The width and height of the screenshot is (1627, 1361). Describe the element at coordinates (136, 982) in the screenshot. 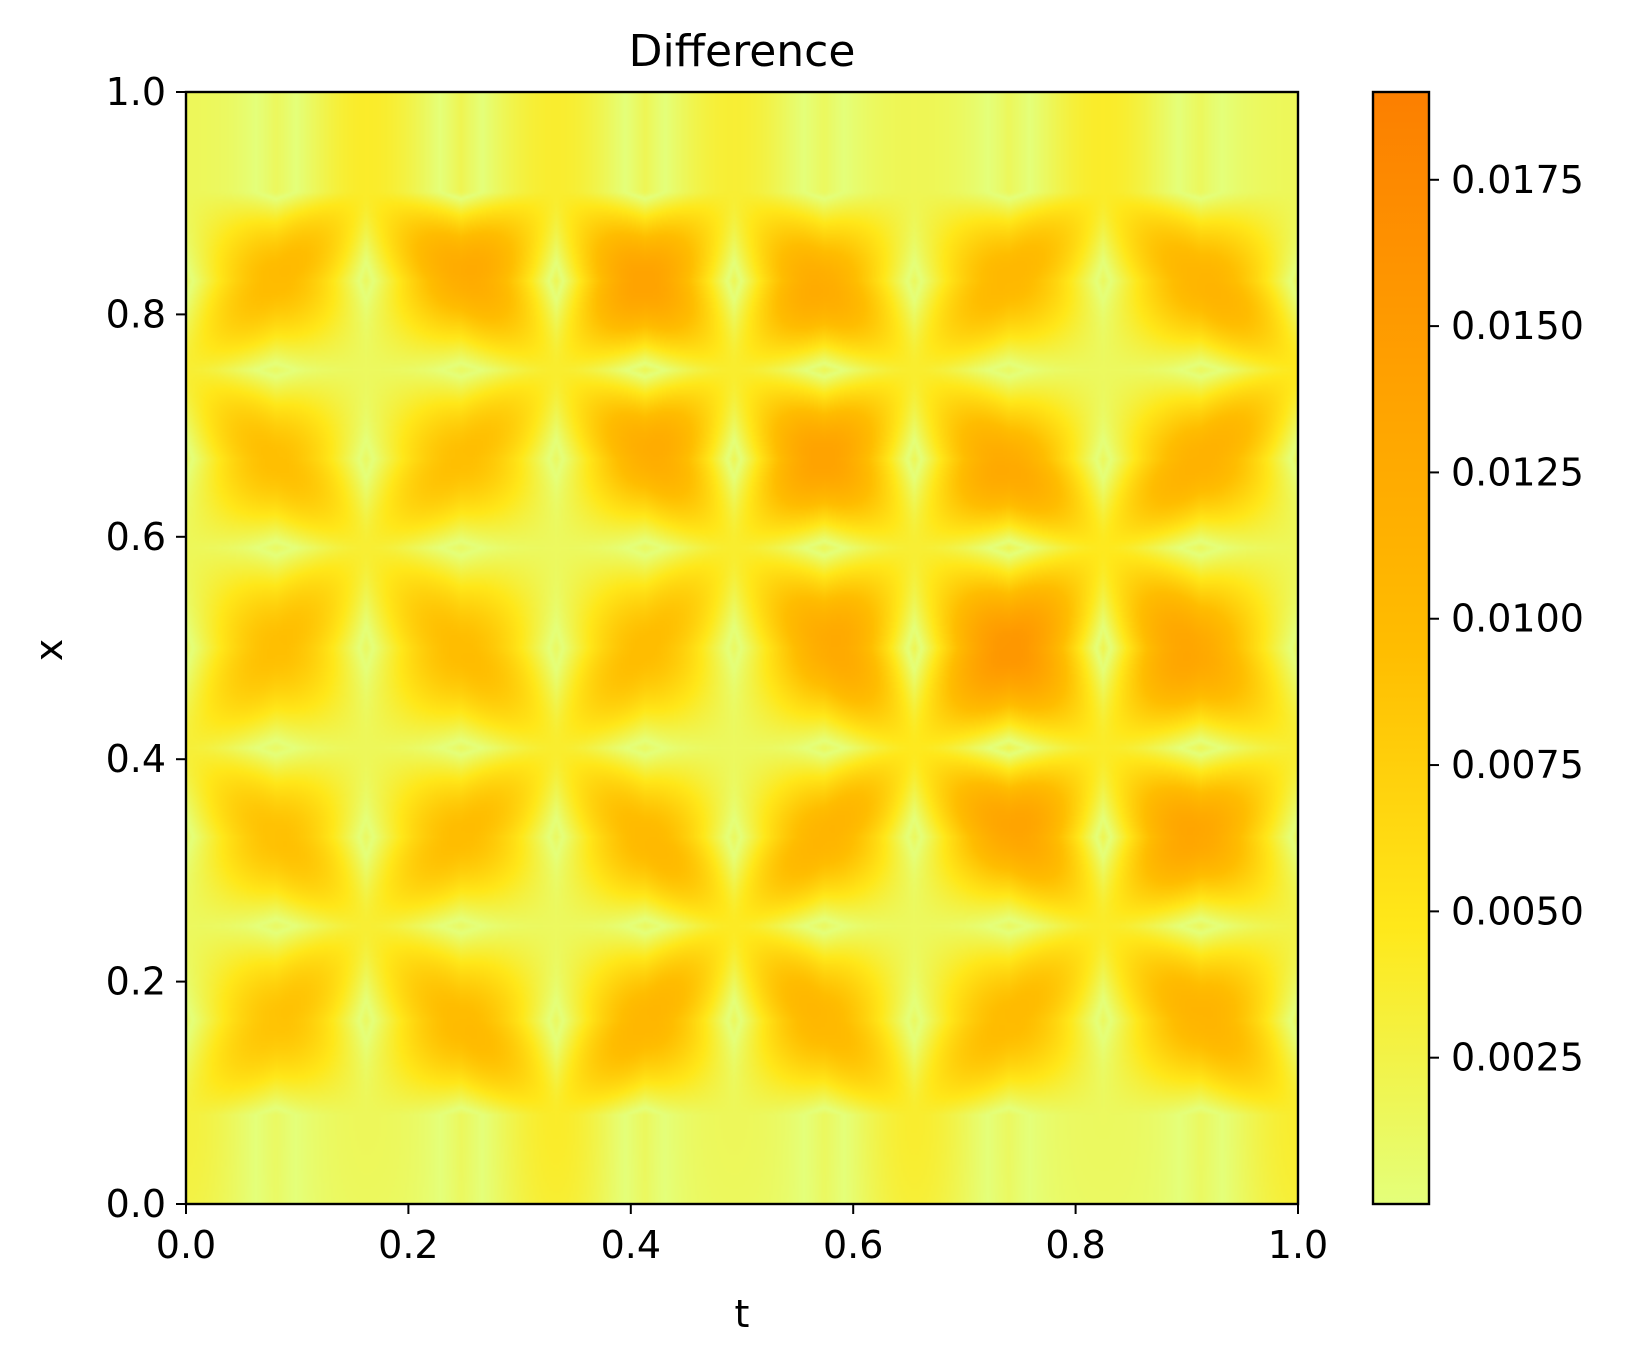

I see `y-tick-label: 0.2` at that location.